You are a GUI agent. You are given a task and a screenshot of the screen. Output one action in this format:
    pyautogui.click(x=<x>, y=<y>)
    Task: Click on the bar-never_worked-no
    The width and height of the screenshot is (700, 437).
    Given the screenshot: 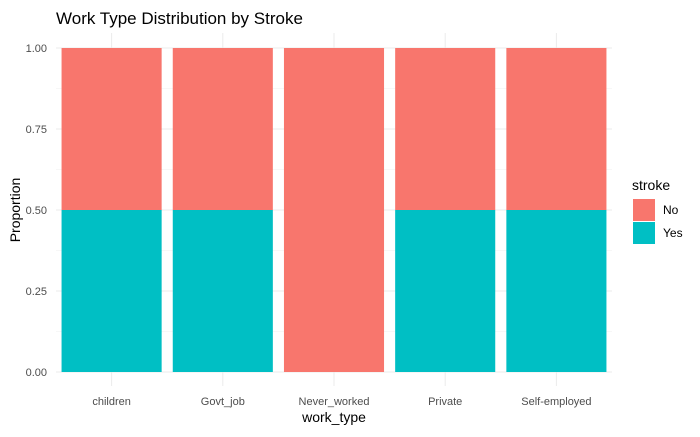 What is the action you would take?
    pyautogui.click(x=334, y=210)
    